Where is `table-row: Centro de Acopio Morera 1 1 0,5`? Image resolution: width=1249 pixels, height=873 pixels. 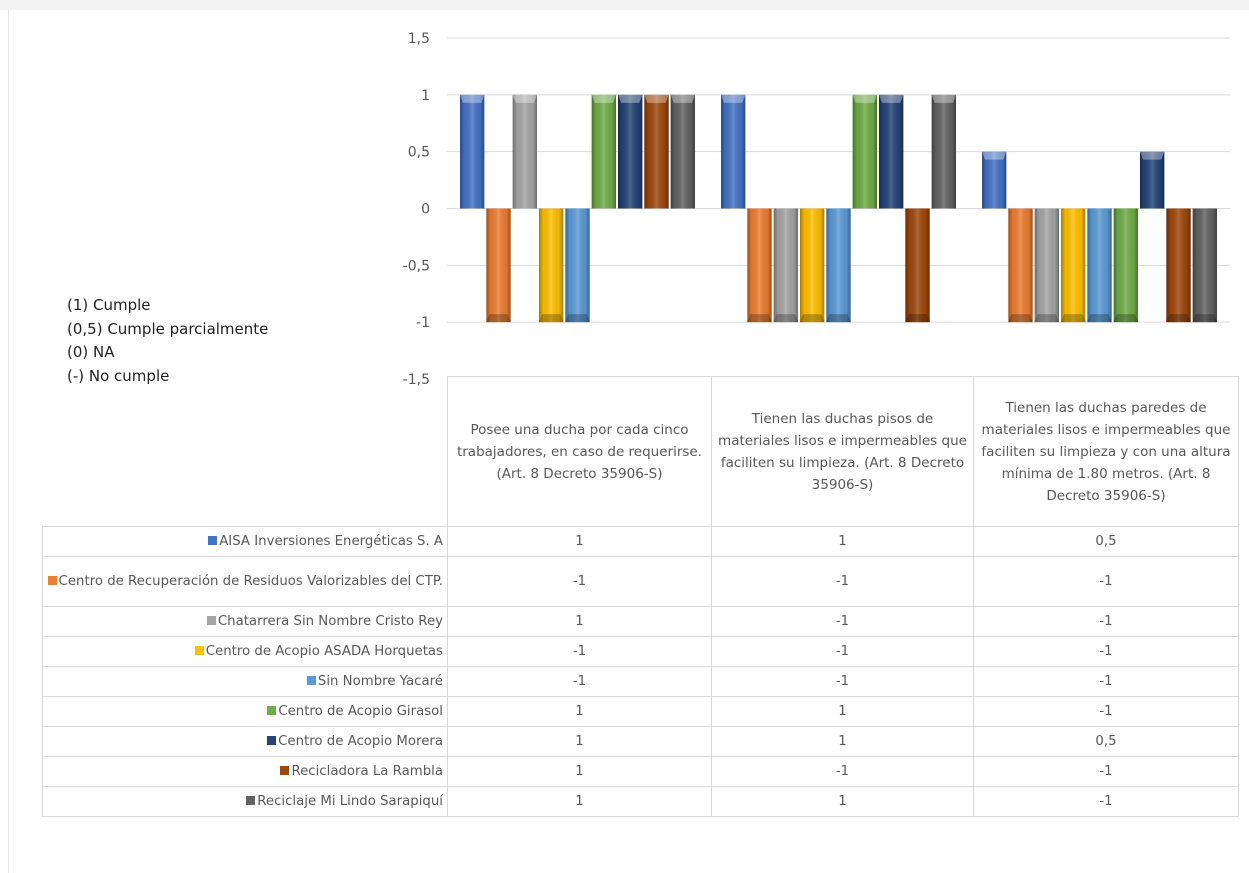 table-row: Centro de Acopio Morera 1 1 0,5 is located at coordinates (640, 741).